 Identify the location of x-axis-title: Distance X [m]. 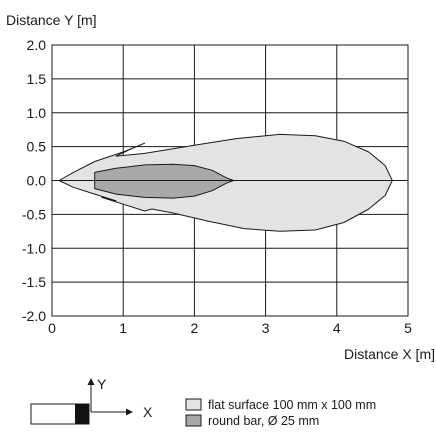
(389, 354).